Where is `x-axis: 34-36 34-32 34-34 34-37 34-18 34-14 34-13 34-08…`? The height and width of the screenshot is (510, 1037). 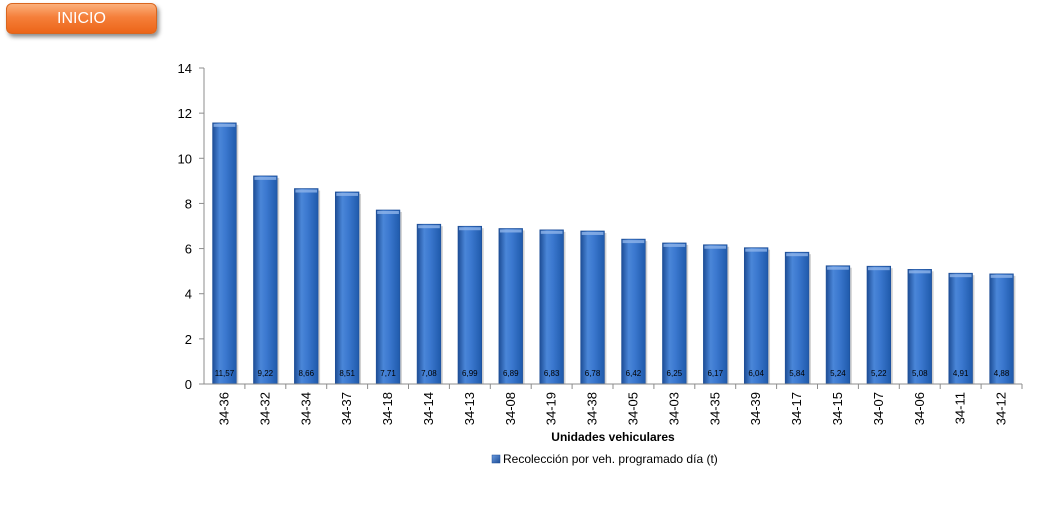 x-axis: 34-36 34-32 34-34 34-37 34-18 34-14 34-13 34-08… is located at coordinates (613, 404).